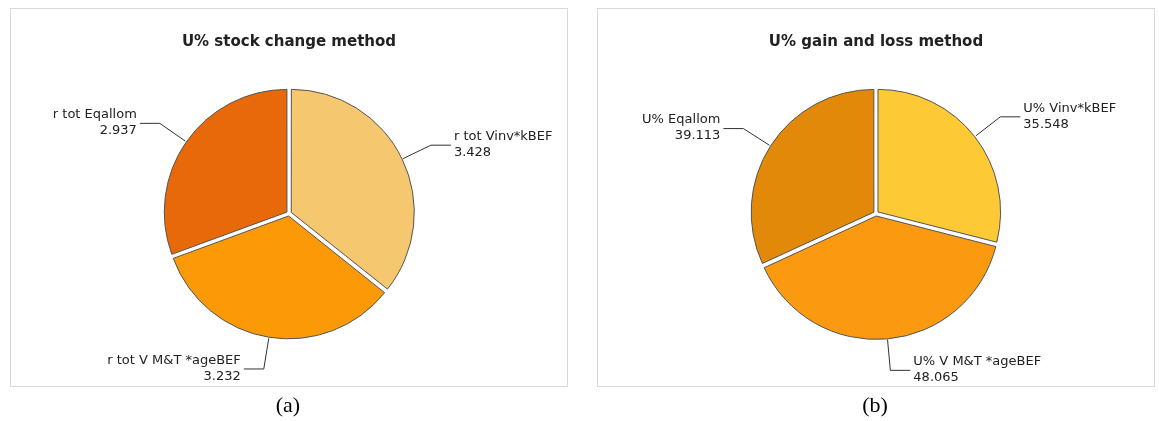 The image size is (1159, 421). I want to click on data-label: 3.428, so click(472, 152).